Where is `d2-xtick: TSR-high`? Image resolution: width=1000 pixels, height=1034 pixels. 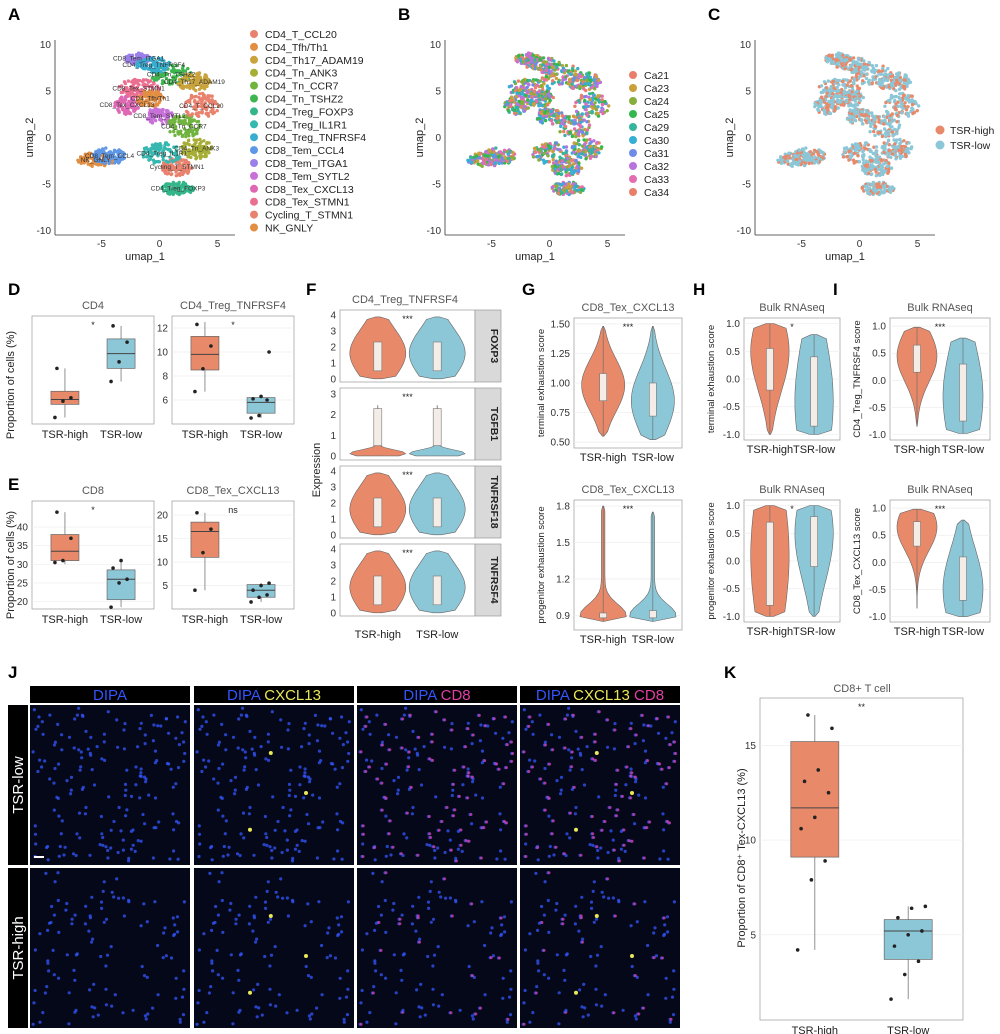
d2-xtick: TSR-high is located at coordinates (205, 435).